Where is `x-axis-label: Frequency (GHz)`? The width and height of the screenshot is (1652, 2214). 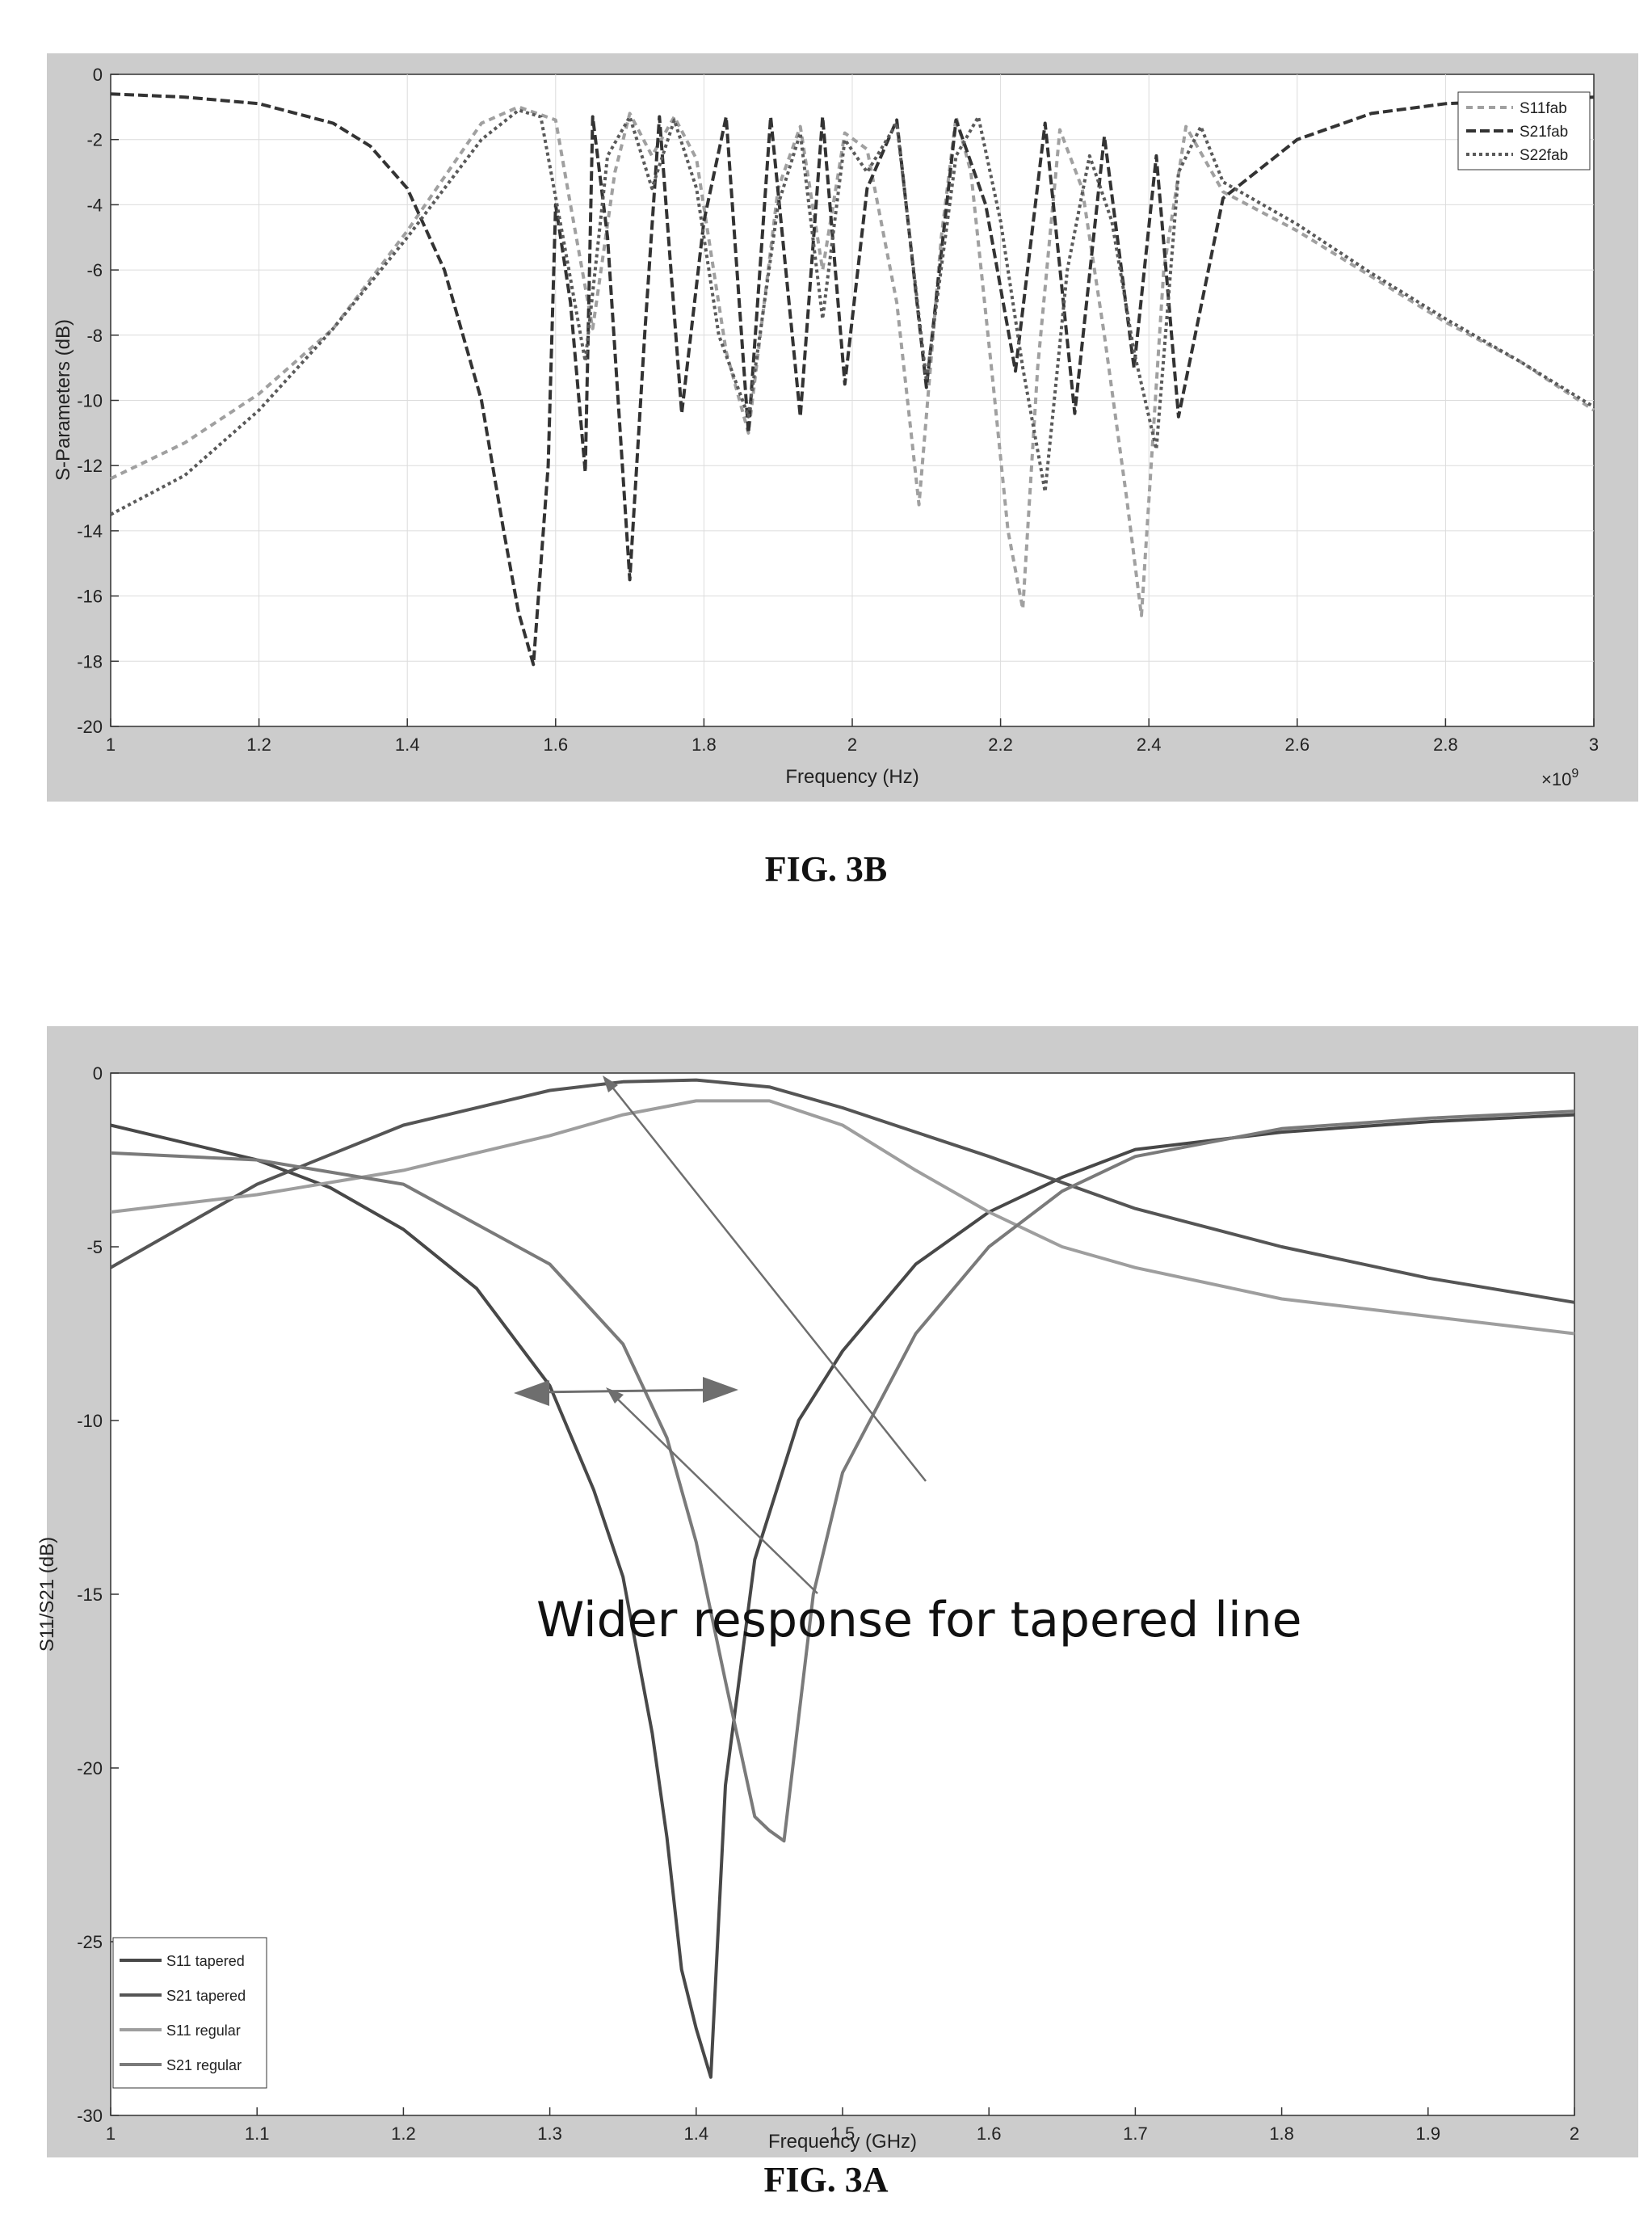 x-axis-label: Frequency (GHz) is located at coordinates (842, 2142).